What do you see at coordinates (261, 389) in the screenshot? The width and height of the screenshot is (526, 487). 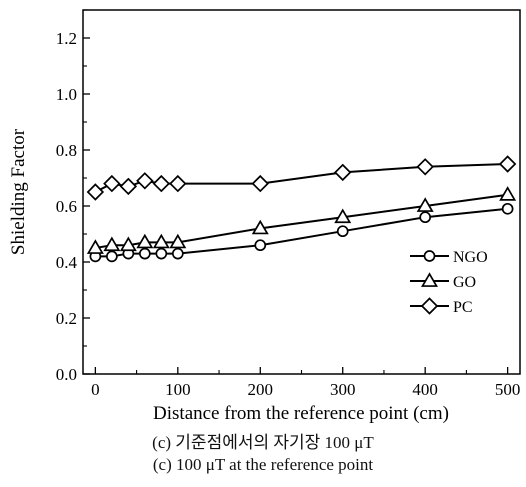 I see `x-tick-label: 200` at bounding box center [261, 389].